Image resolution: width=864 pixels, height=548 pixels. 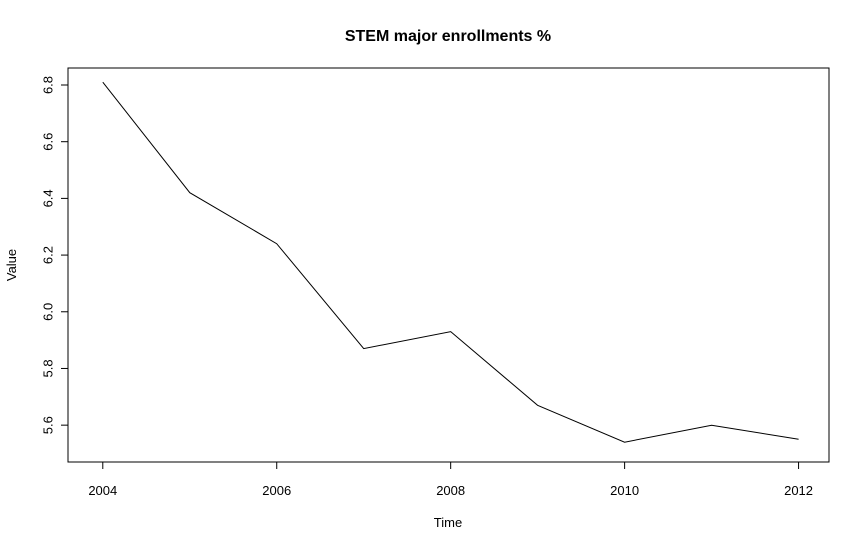 I want to click on y-tick-label: 5.8, so click(x=48, y=368).